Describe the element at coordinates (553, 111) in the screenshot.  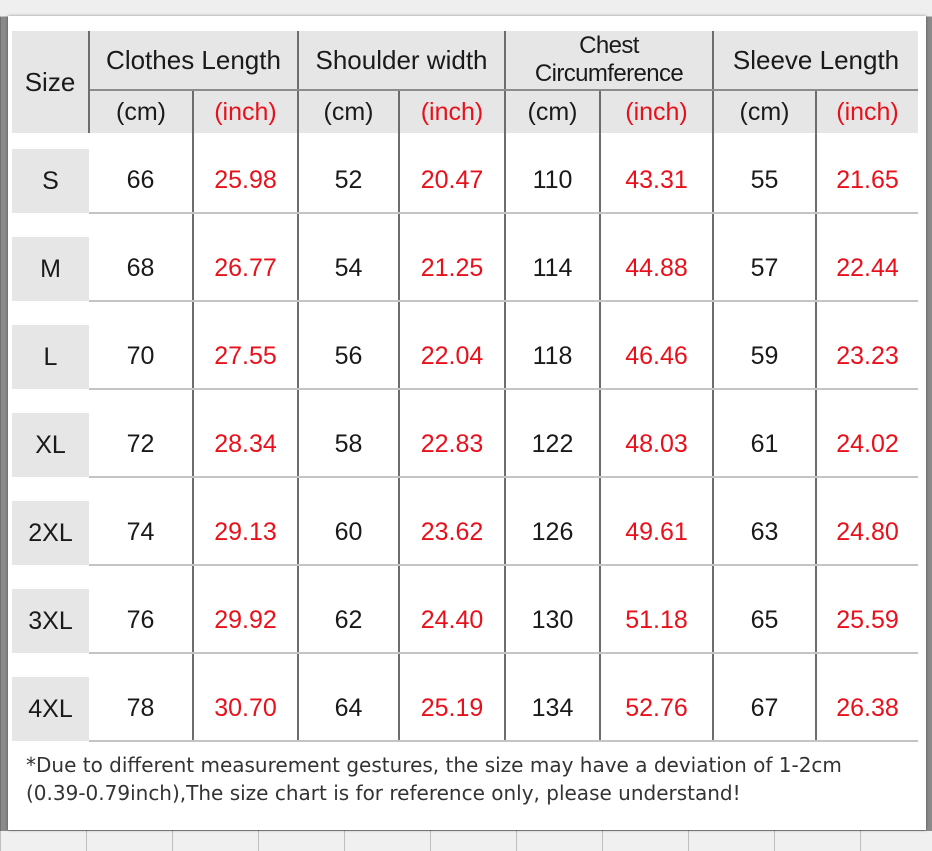
I see `chest-circumference-cm-unit: (cm)` at that location.